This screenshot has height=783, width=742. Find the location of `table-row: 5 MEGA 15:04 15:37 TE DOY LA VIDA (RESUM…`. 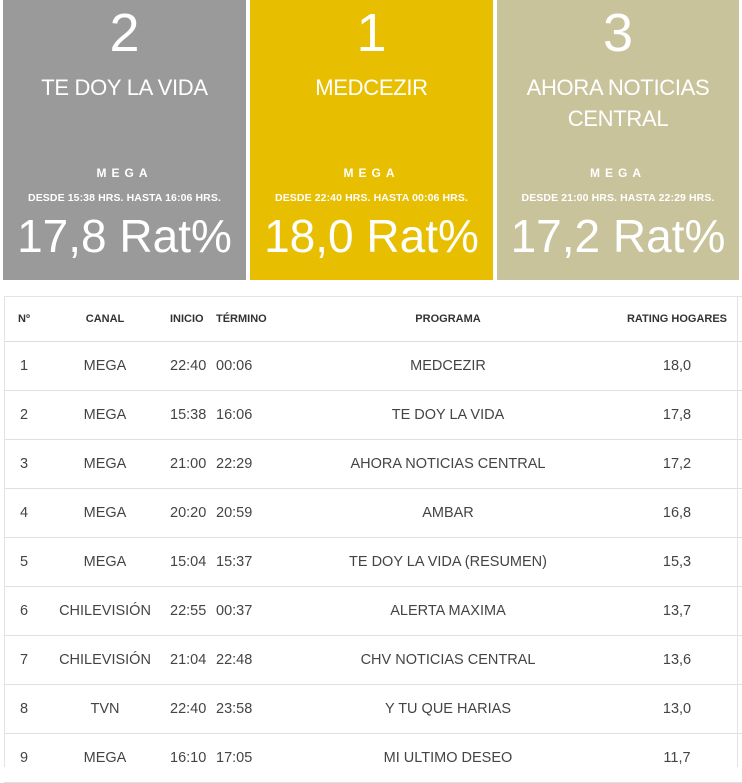

table-row: 5 MEGA 15:04 15:37 TE DOY LA VIDA (RESUM… is located at coordinates (373, 562).